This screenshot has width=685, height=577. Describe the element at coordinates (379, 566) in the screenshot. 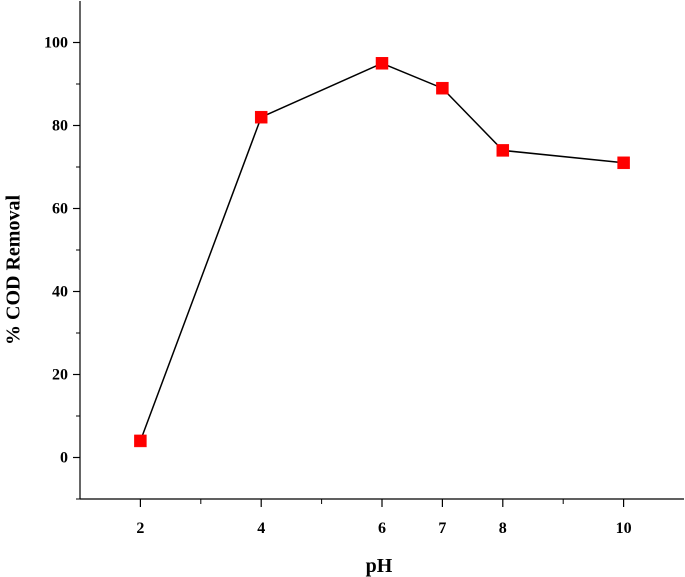

I see `x-axis-title: pH` at that location.